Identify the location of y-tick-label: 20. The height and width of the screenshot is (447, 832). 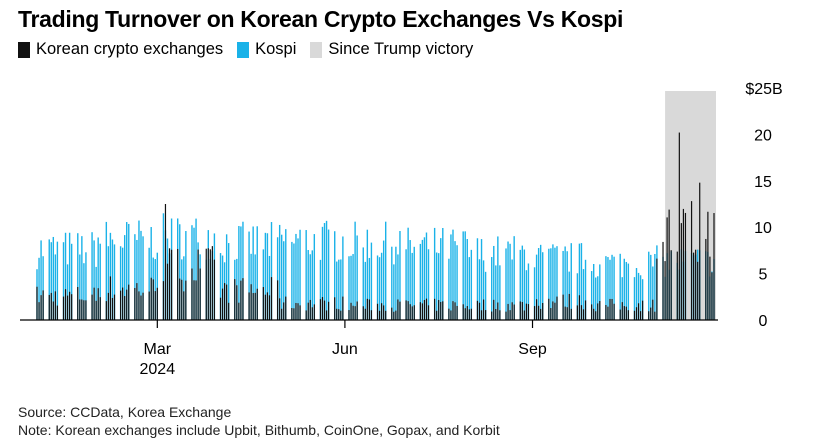
(763, 135).